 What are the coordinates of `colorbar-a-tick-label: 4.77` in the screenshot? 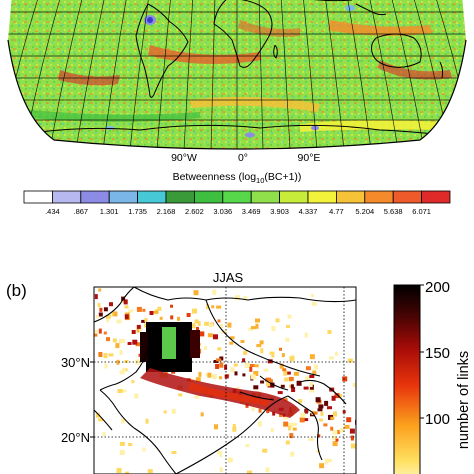 It's located at (336, 211).